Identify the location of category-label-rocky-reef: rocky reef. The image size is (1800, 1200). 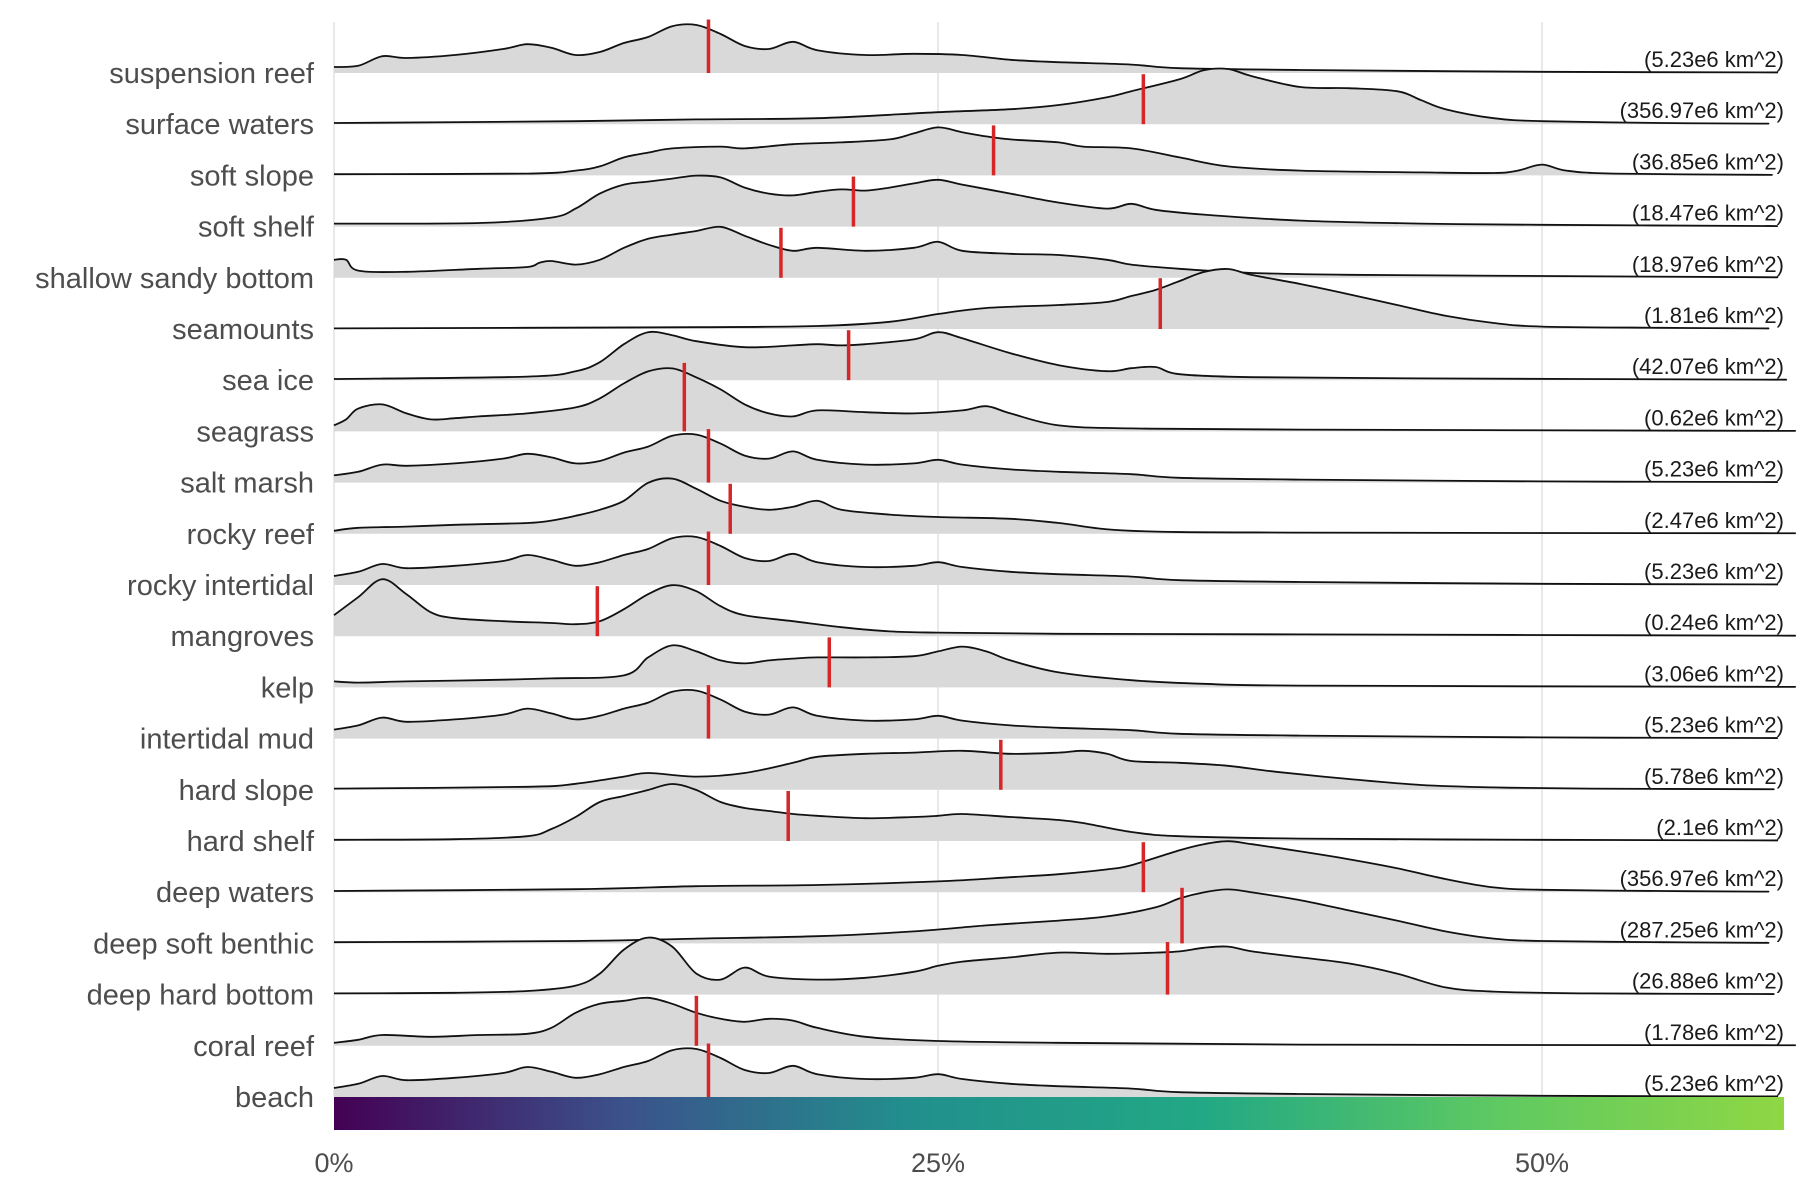
(251, 535).